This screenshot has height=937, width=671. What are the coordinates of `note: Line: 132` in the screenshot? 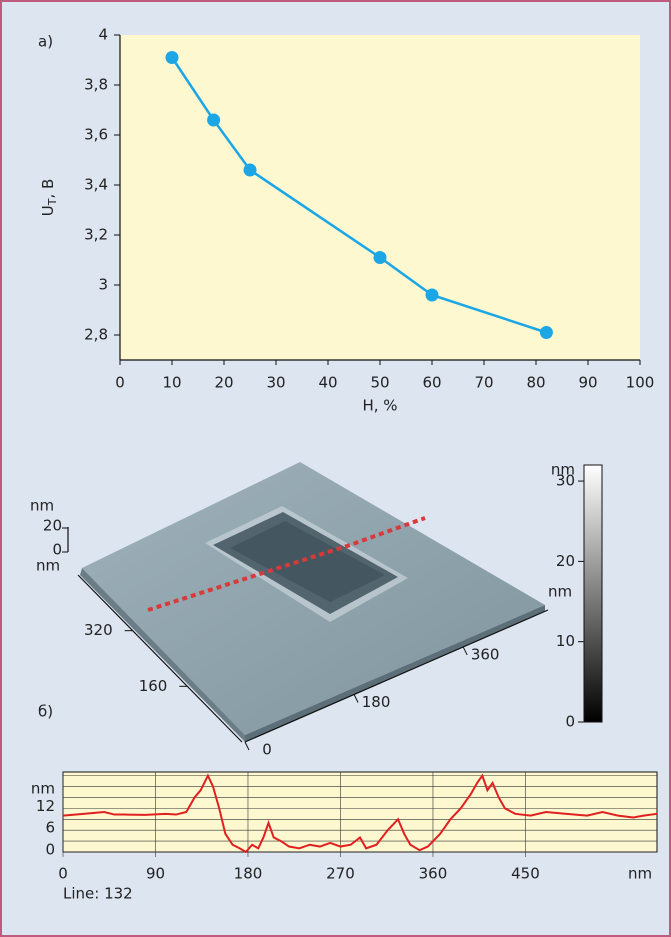 It's located at (98, 894).